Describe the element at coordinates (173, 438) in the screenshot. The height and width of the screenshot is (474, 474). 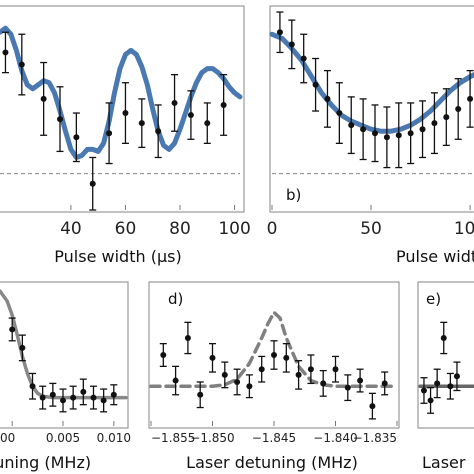
I see `x-tick-label: −1.855` at that location.